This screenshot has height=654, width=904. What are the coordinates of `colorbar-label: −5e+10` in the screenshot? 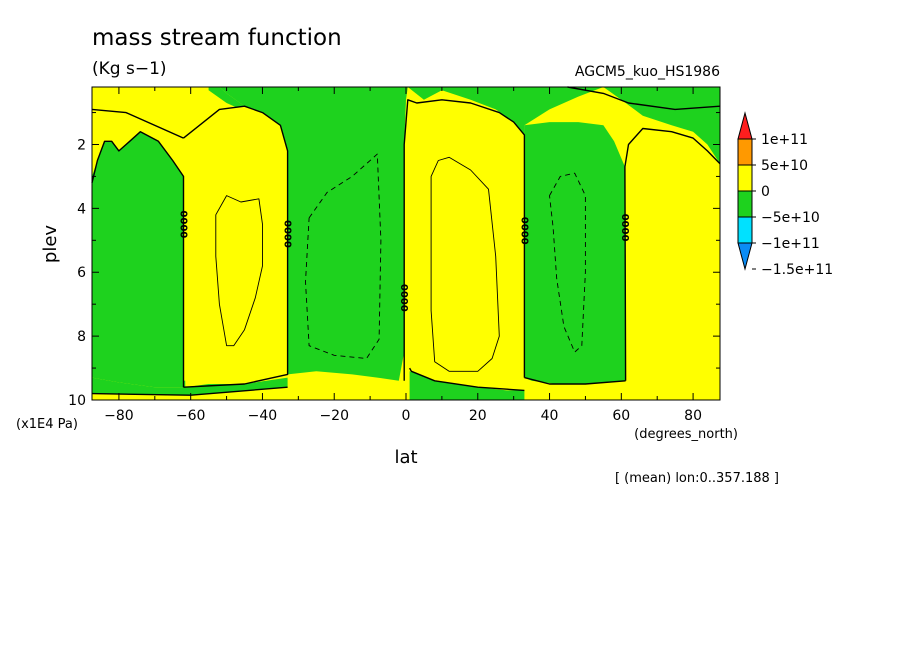 It's located at (790, 218).